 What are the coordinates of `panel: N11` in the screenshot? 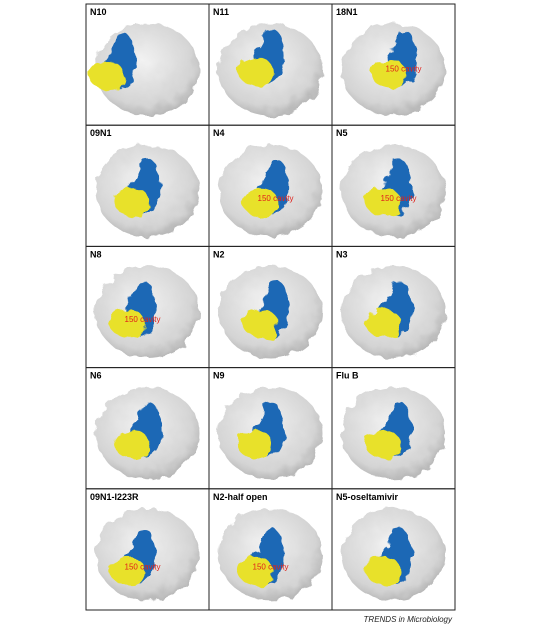 It's located at (270, 64).